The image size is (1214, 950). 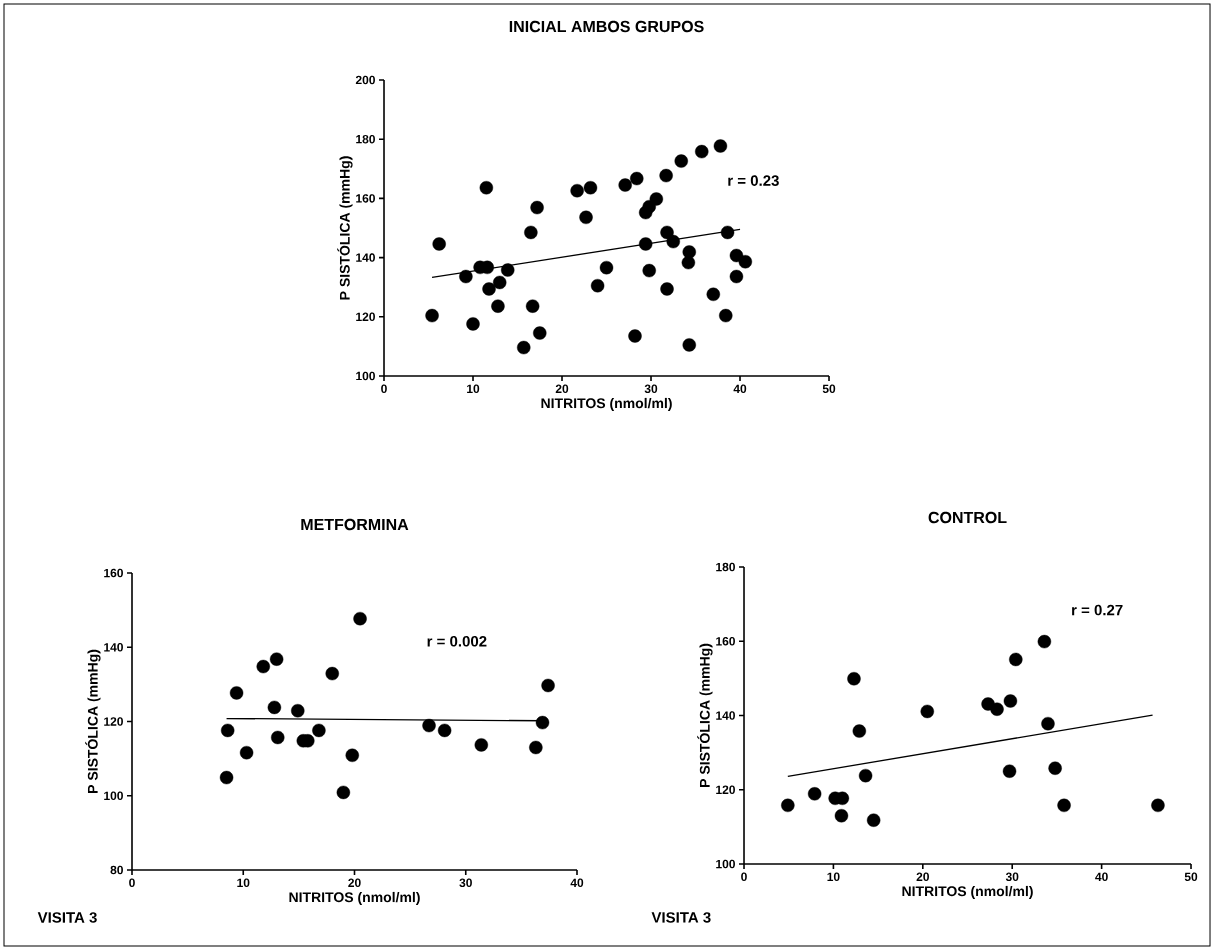 I want to click on y-tick-label: 200, so click(x=365, y=80).